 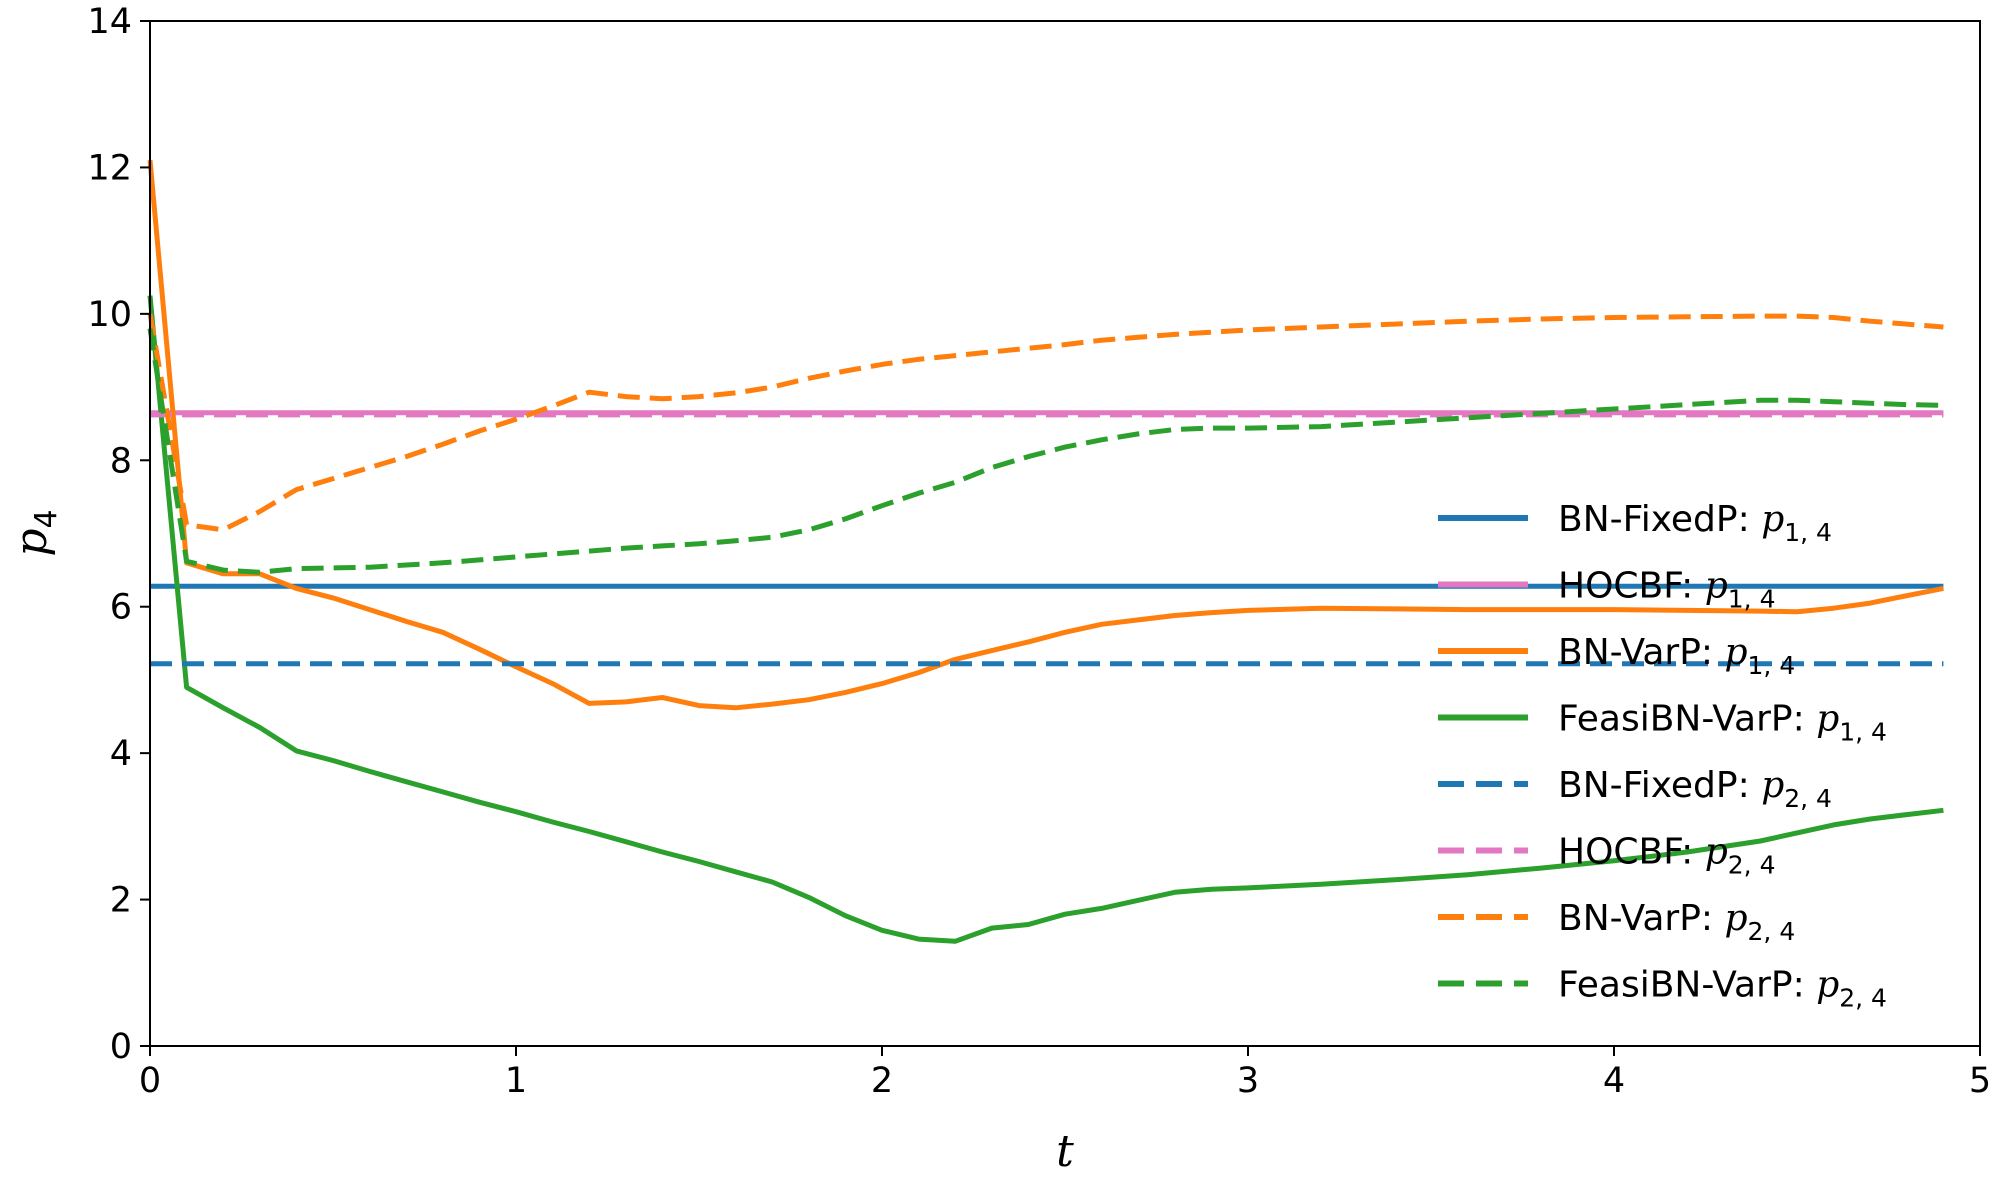 I want to click on x-tick-label: 1, so click(x=516, y=1081).